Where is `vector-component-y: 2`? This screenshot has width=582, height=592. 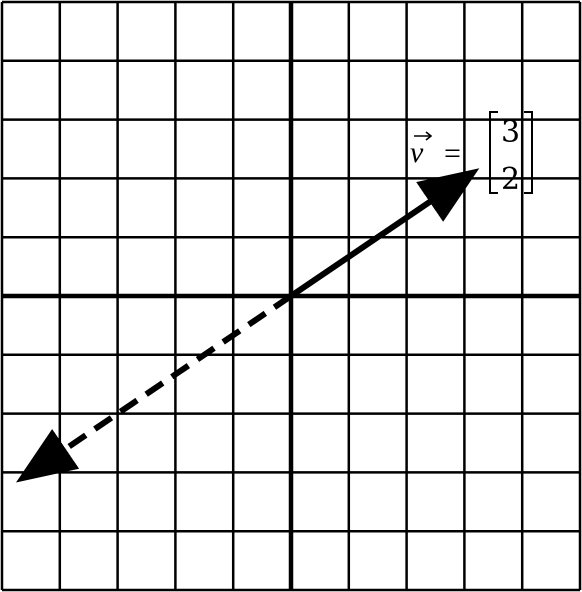
vector-component-y: 2 is located at coordinates (510, 179).